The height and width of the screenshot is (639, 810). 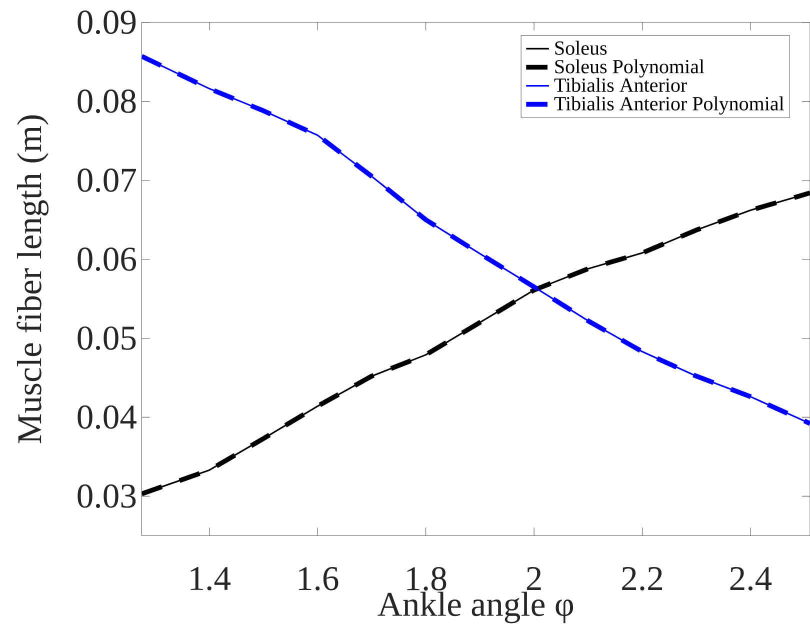 What do you see at coordinates (32, 279) in the screenshot?
I see `y-axis-title: Muscle fiber length (m)` at bounding box center [32, 279].